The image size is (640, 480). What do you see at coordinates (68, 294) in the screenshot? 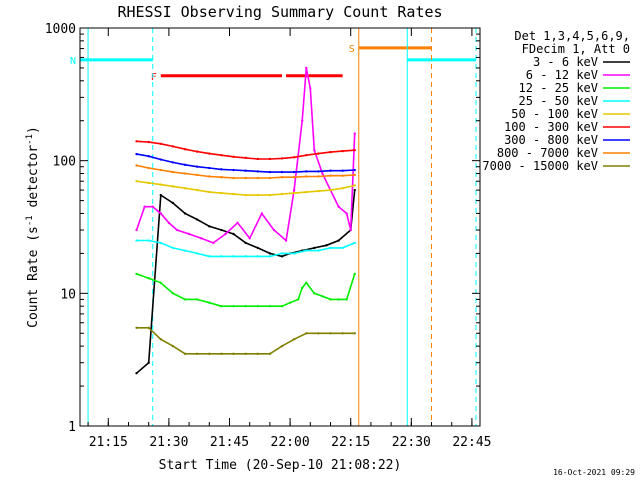
I see `y-tick-label: 10` at bounding box center [68, 294].